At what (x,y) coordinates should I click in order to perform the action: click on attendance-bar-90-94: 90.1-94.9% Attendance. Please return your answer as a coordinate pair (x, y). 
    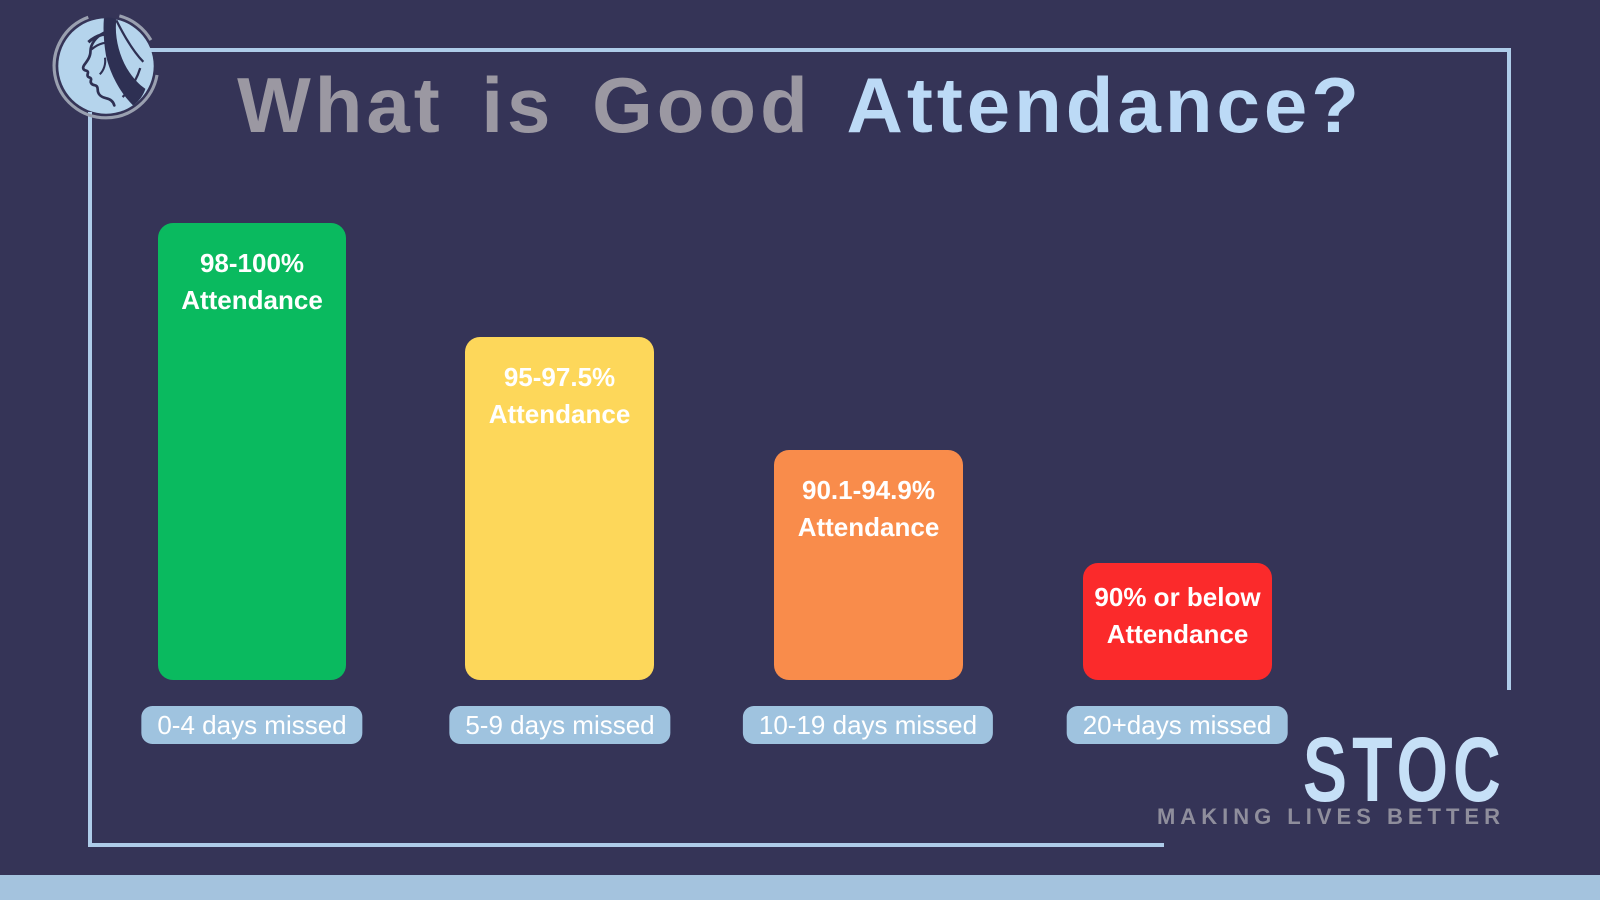
    Looking at the image, I should click on (868, 565).